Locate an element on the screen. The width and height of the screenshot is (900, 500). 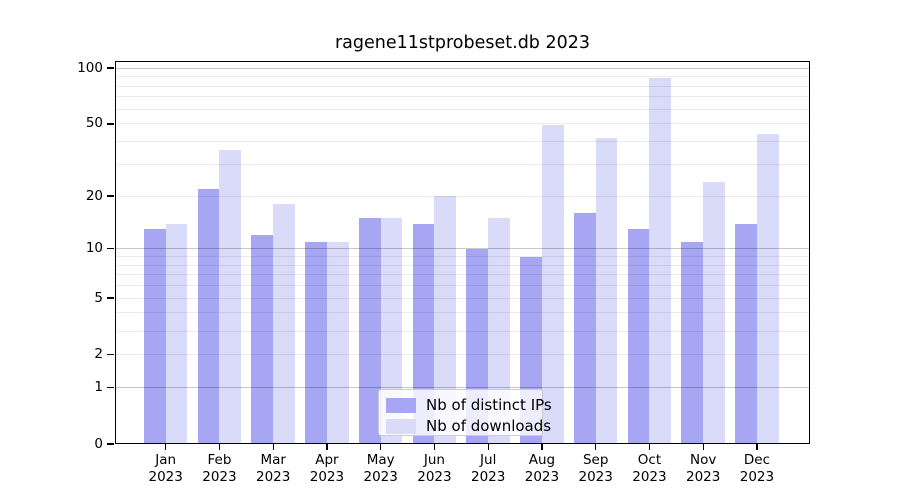
bar-aug-downloads is located at coordinates (552, 284).